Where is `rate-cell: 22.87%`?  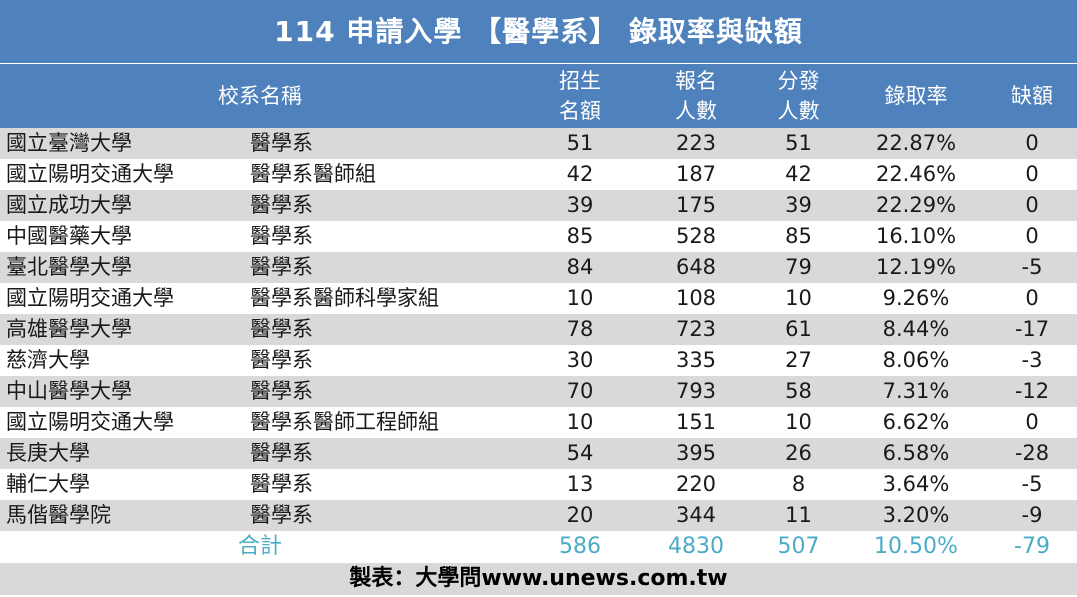
rate-cell: 22.87% is located at coordinates (916, 143).